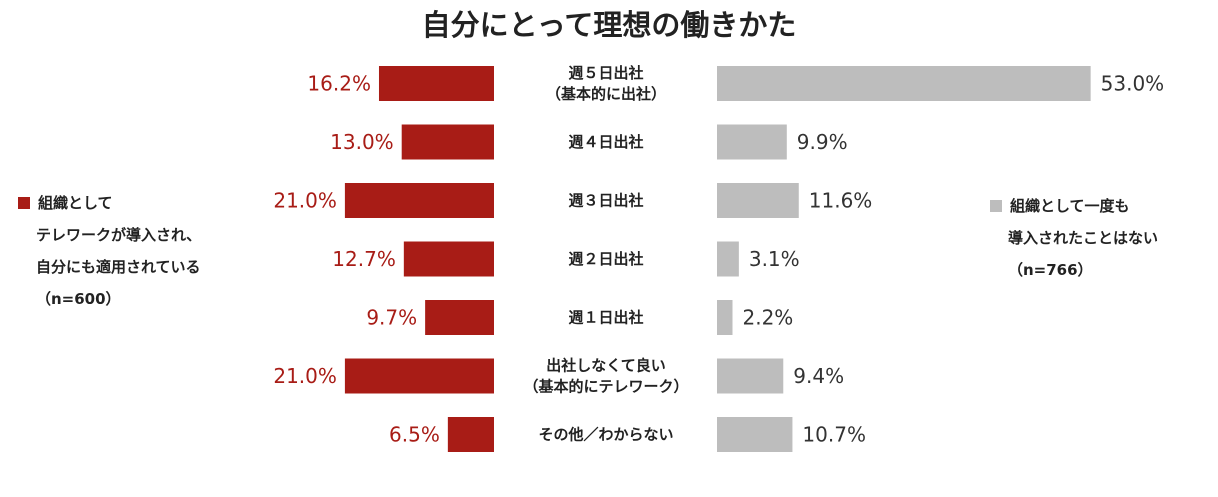  What do you see at coordinates (996, 206) in the screenshot?
I see `legend-right-swatch` at bounding box center [996, 206].